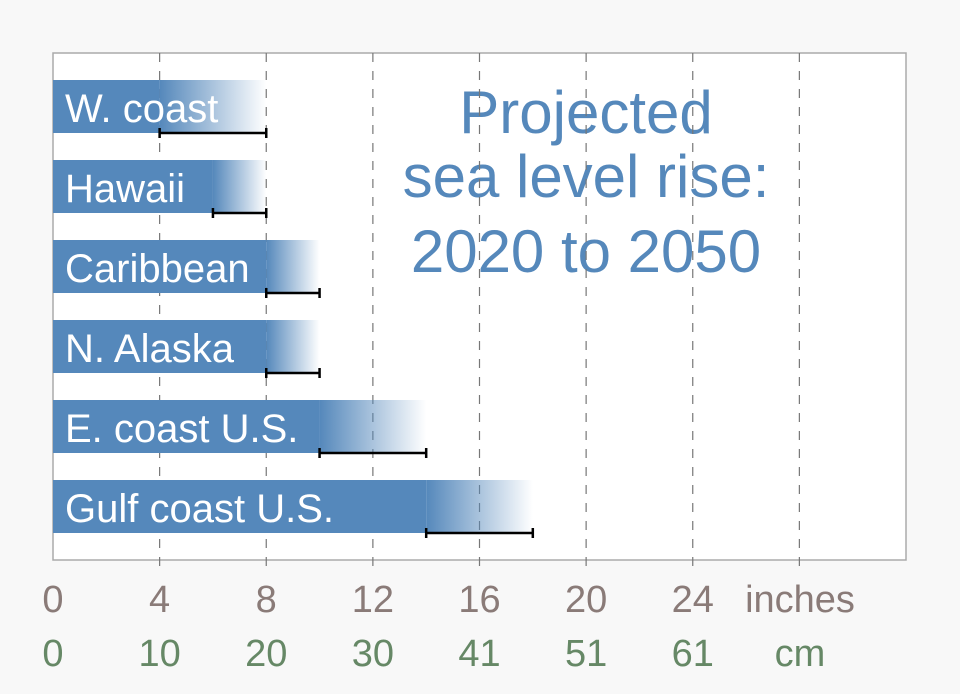 This screenshot has width=960, height=694. What do you see at coordinates (479, 600) in the screenshot?
I see `tick-label-inches: 16` at bounding box center [479, 600].